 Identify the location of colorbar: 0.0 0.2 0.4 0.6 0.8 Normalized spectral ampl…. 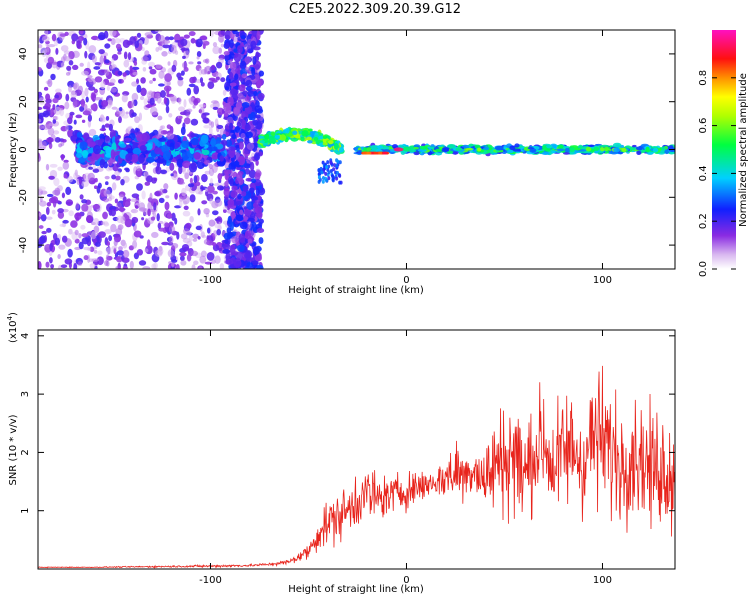
(723, 153).